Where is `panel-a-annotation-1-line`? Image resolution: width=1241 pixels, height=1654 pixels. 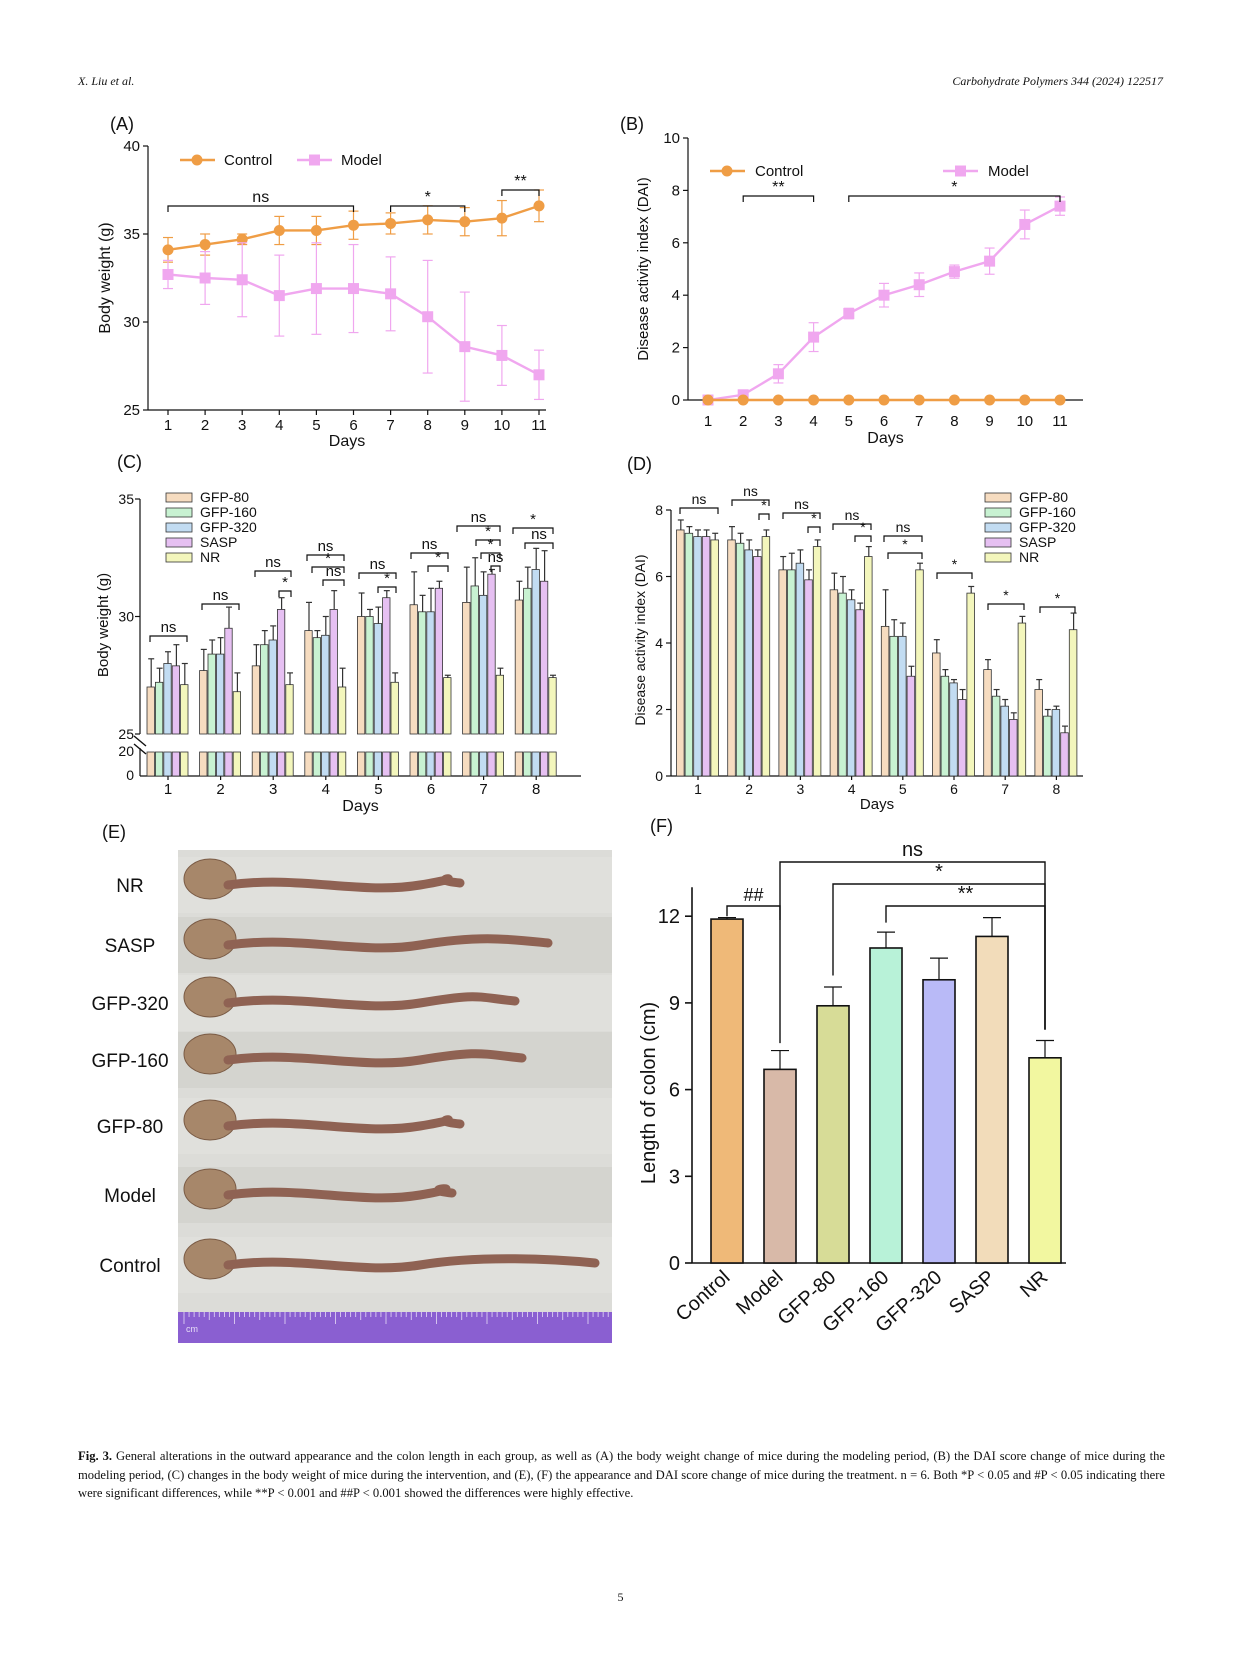
panel-a-annotation-1-line is located at coordinates (428, 208).